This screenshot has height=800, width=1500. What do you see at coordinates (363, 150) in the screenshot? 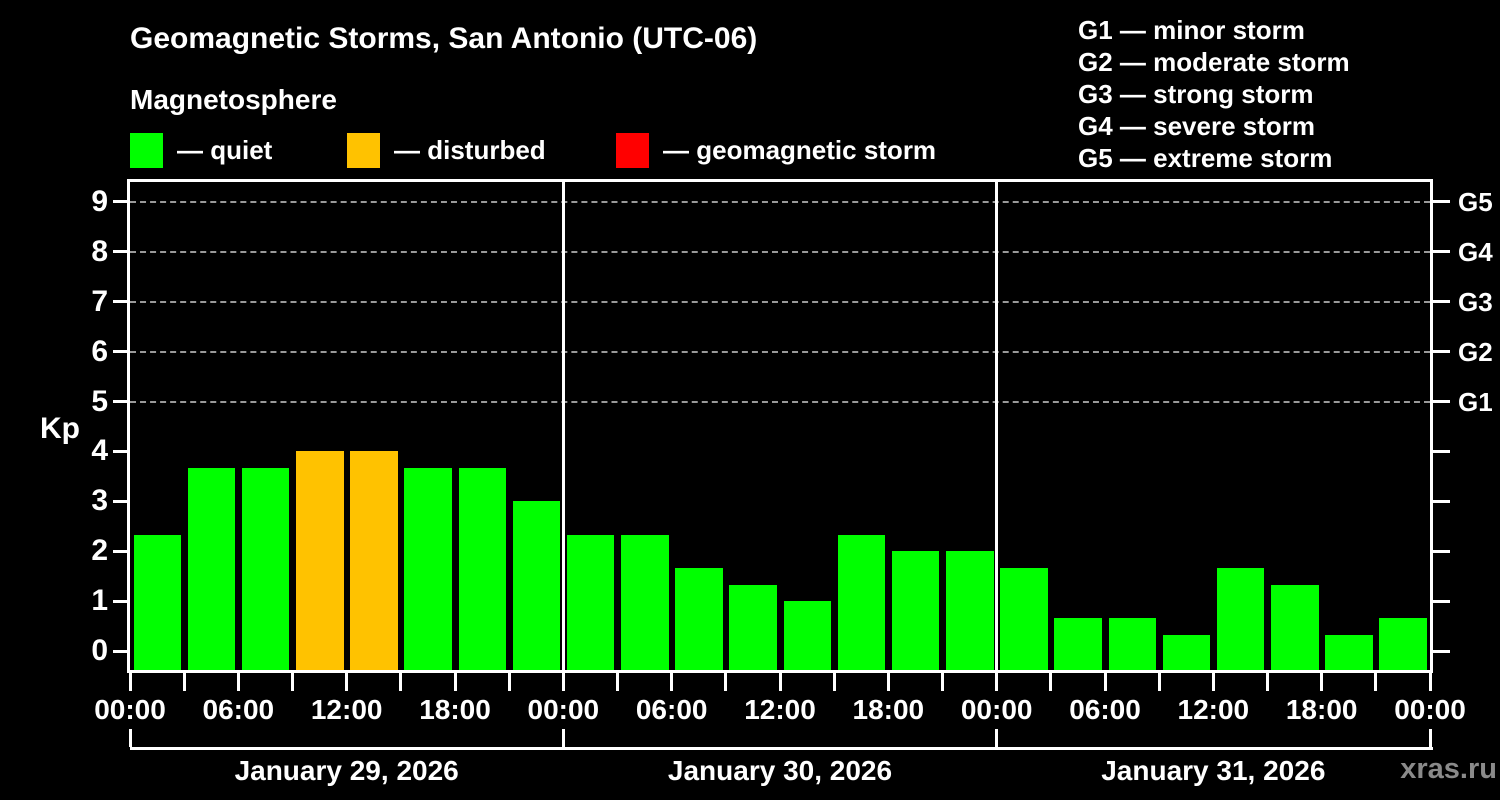
I see `disturbed-color-swatch-icon` at bounding box center [363, 150].